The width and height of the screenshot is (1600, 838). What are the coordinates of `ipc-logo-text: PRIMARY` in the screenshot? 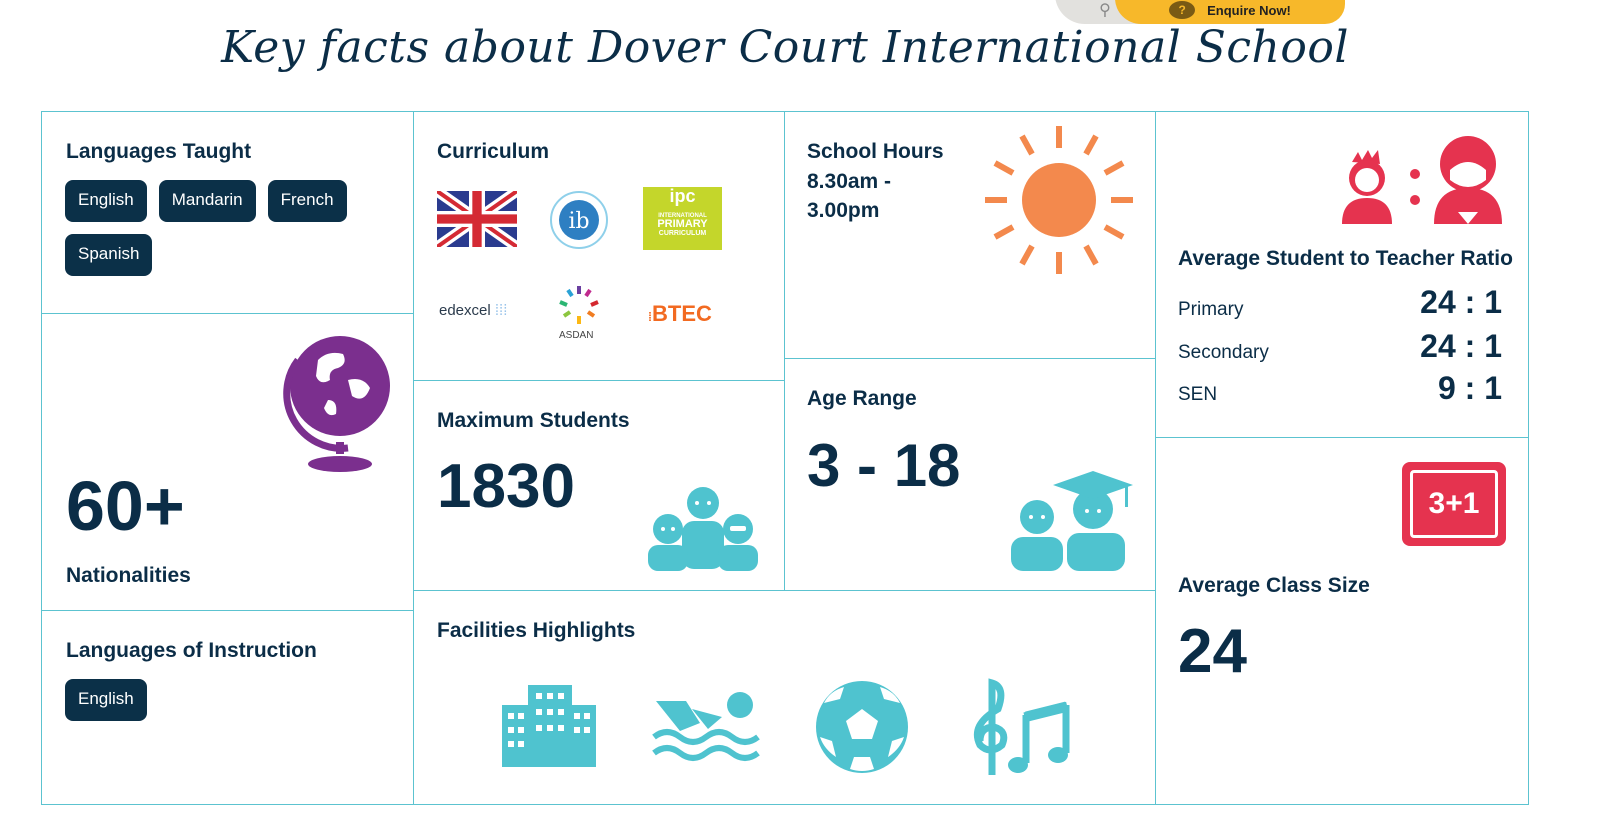 It's located at (682, 224).